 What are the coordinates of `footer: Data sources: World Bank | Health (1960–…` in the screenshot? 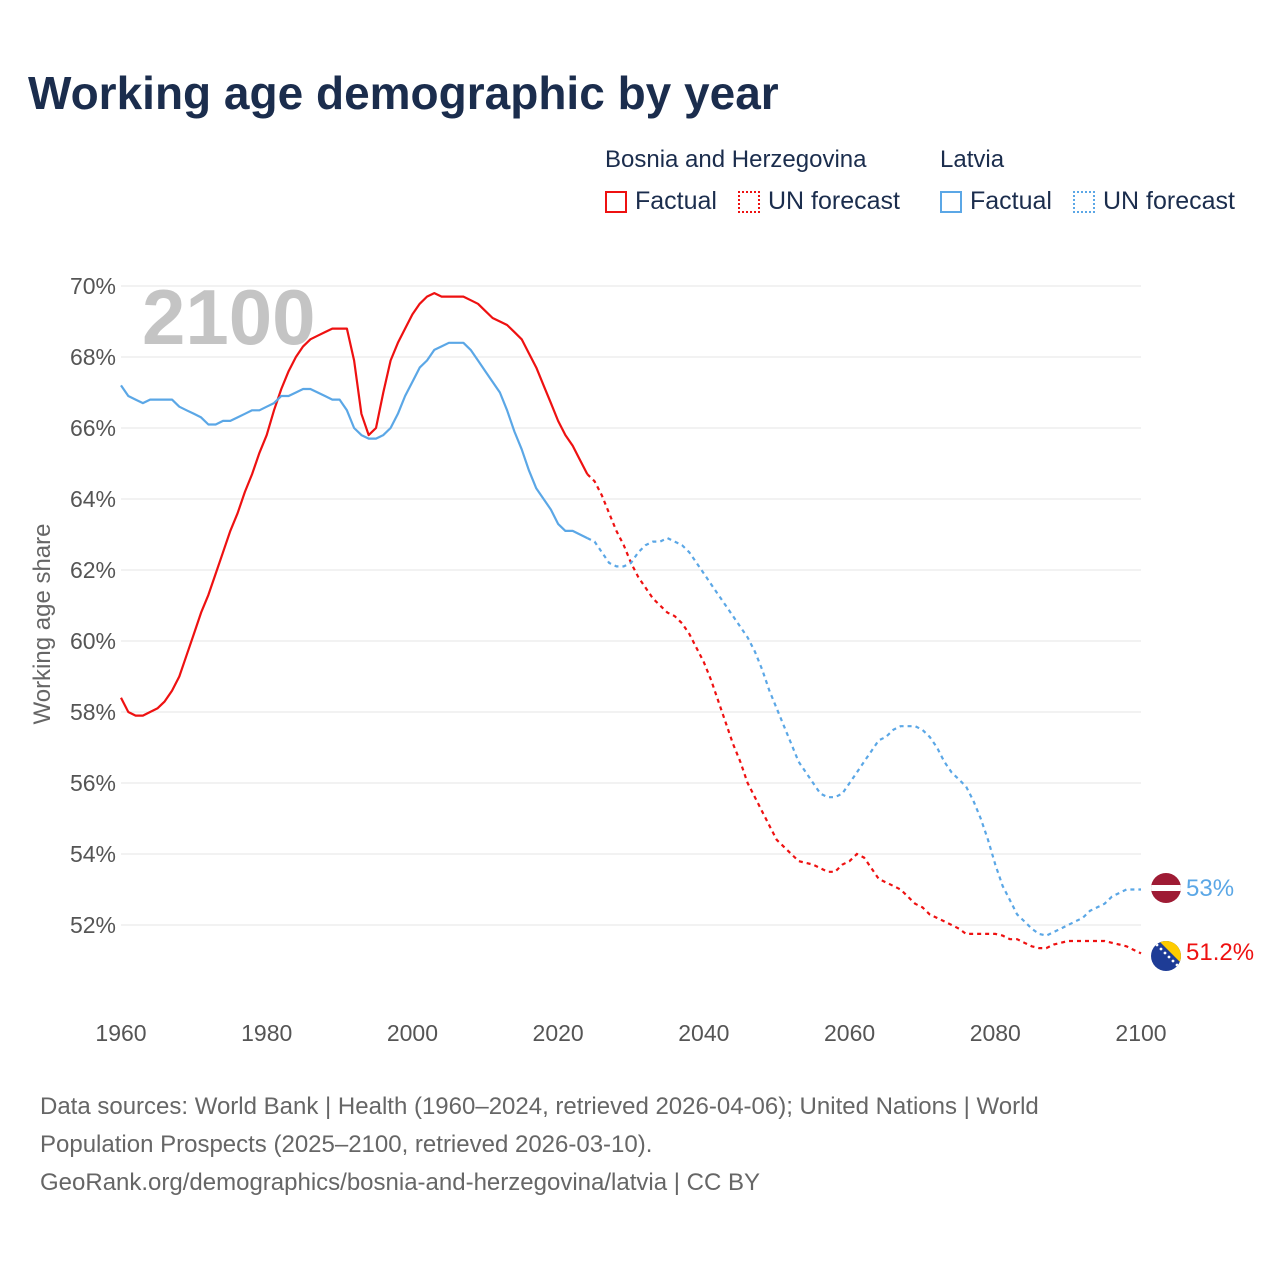 It's located at (640, 1145).